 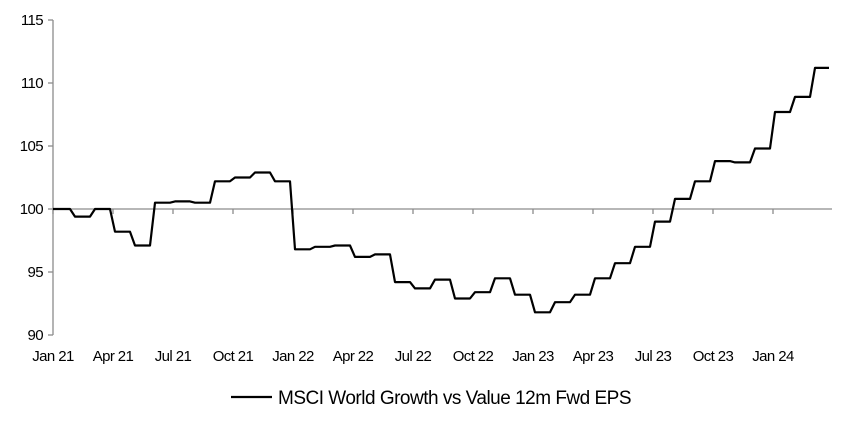 I want to click on x-tick-label: Apr 21, so click(x=113, y=356).